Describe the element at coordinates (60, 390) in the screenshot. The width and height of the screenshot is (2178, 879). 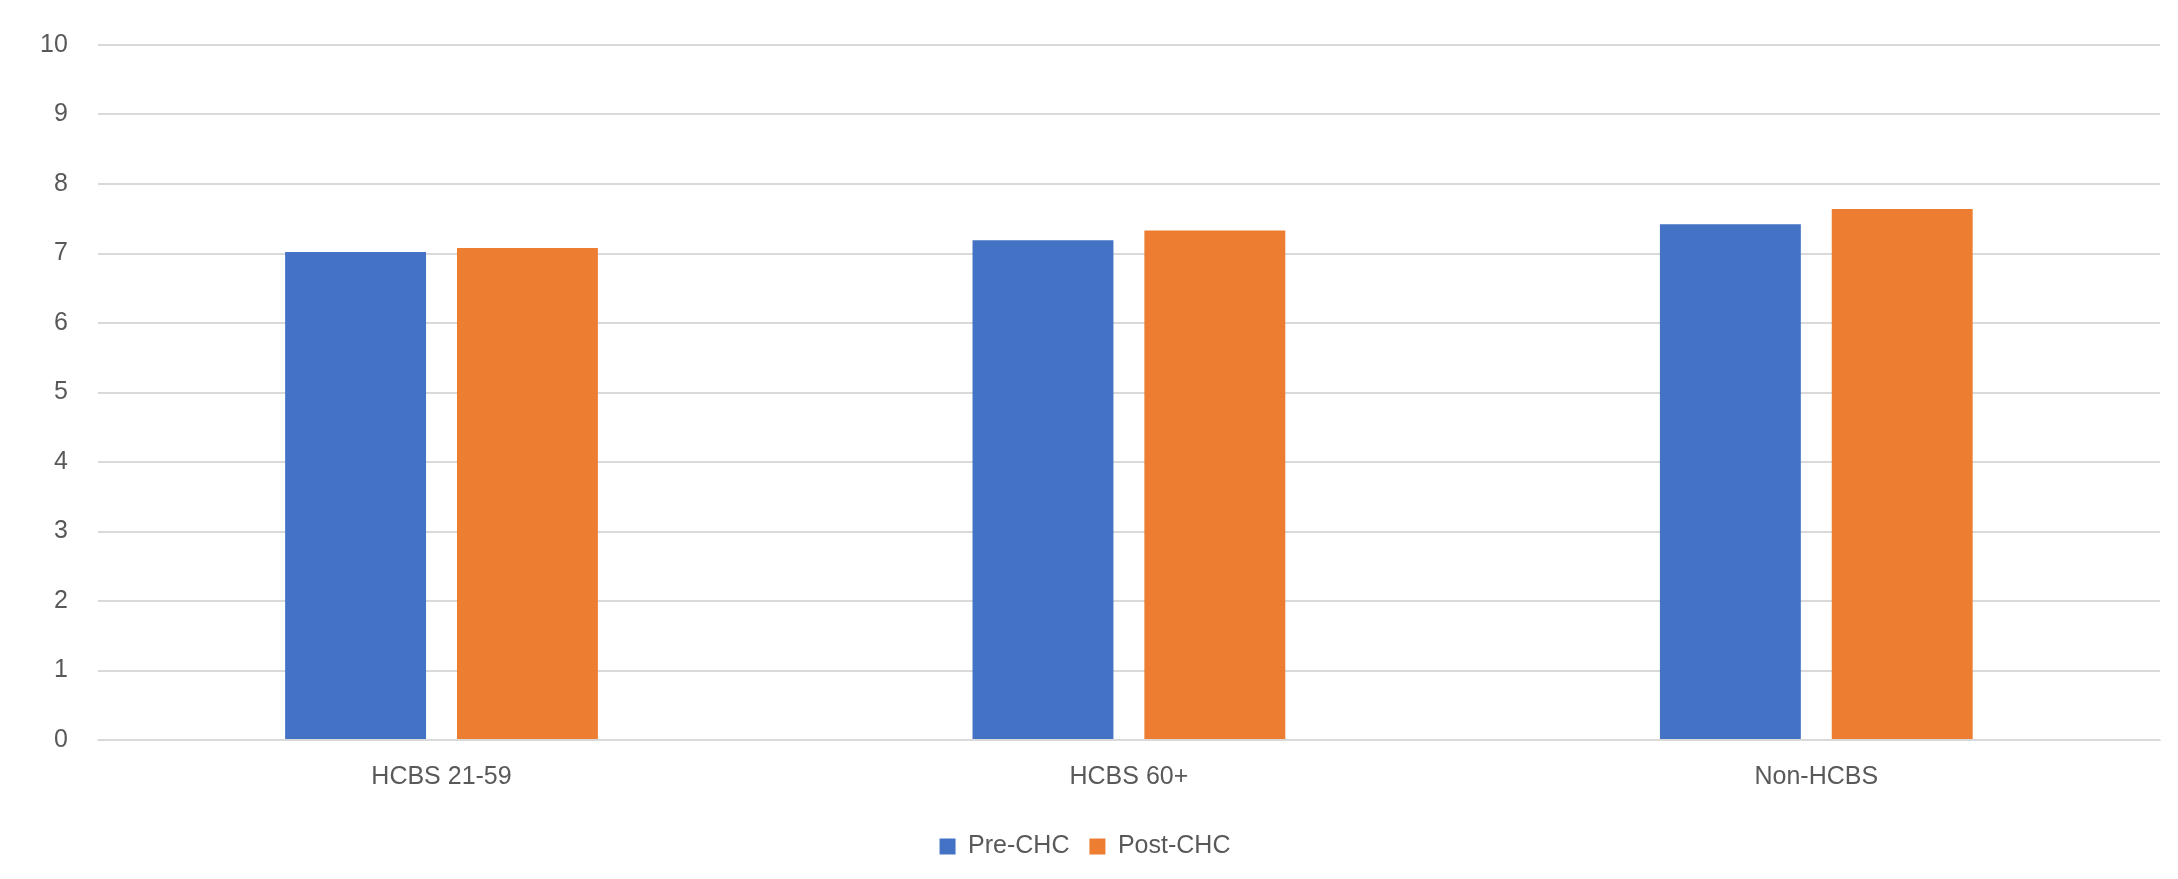
I see `y-tick-label: 5` at that location.